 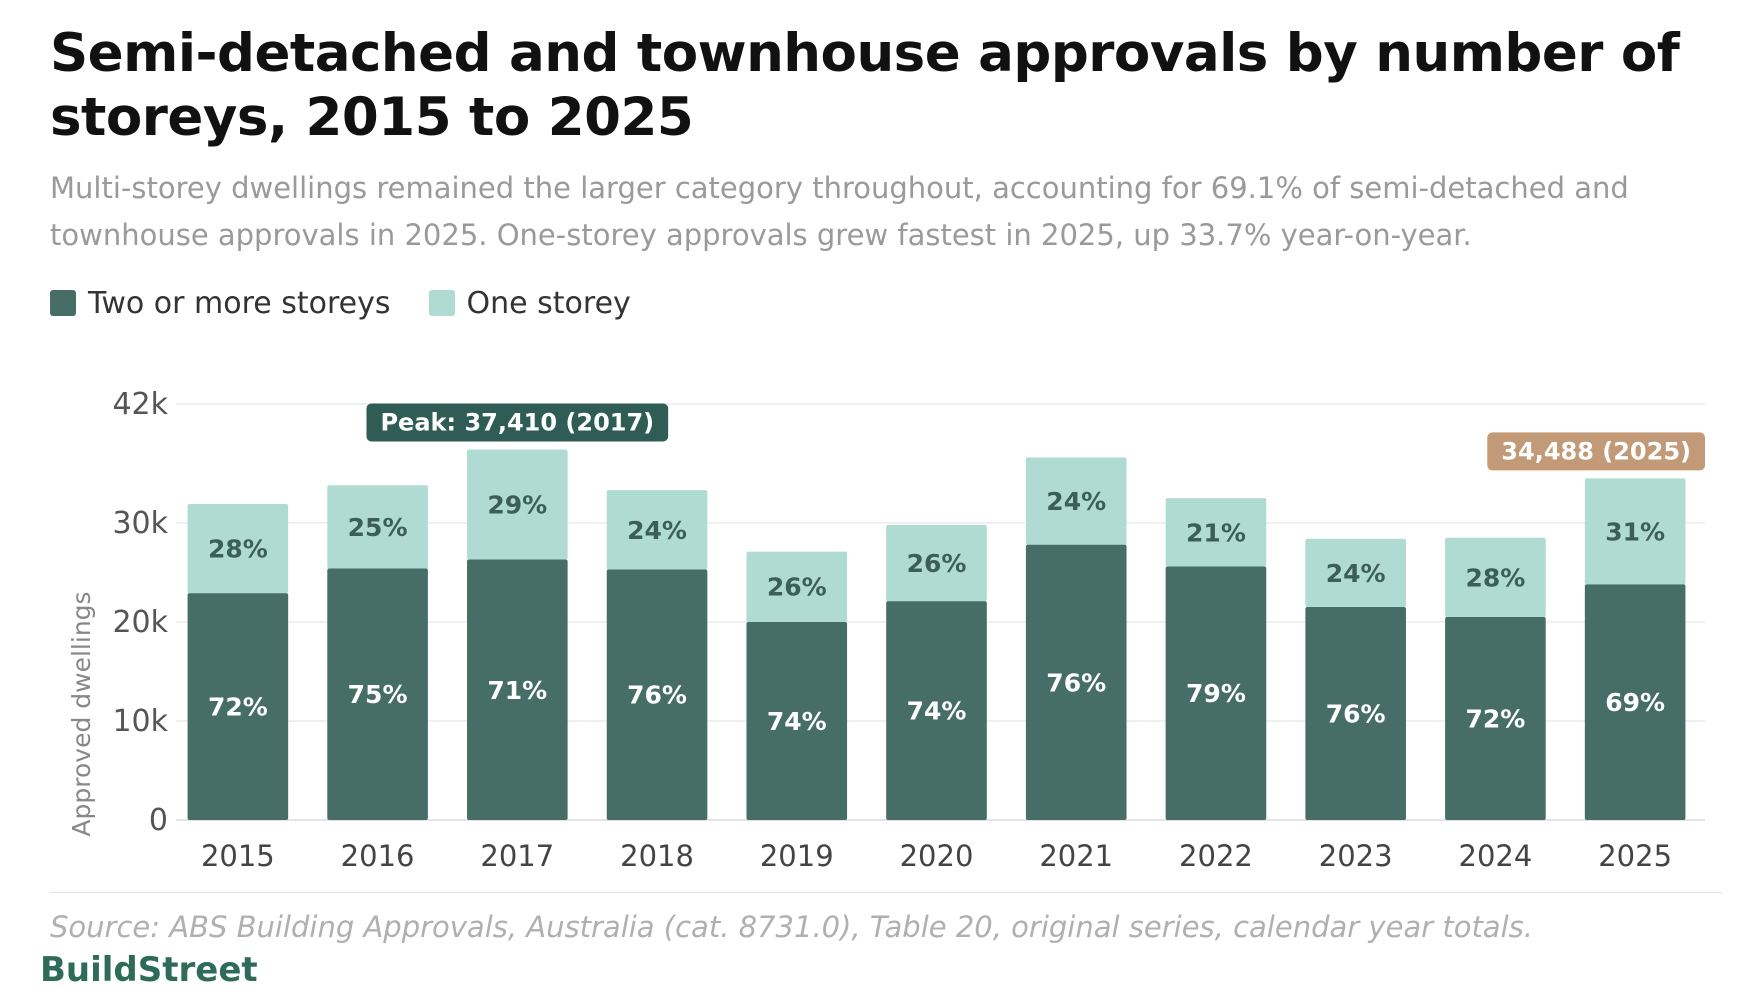 I want to click on x-tick-label: 2024, so click(x=1496, y=856).